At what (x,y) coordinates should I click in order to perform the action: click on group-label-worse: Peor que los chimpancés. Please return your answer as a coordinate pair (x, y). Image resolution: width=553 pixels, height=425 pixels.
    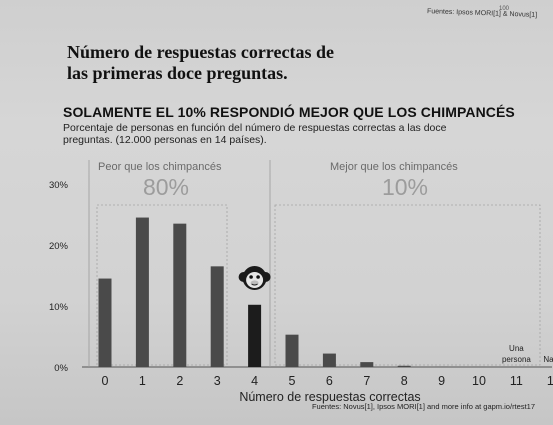
    Looking at the image, I should click on (160, 167).